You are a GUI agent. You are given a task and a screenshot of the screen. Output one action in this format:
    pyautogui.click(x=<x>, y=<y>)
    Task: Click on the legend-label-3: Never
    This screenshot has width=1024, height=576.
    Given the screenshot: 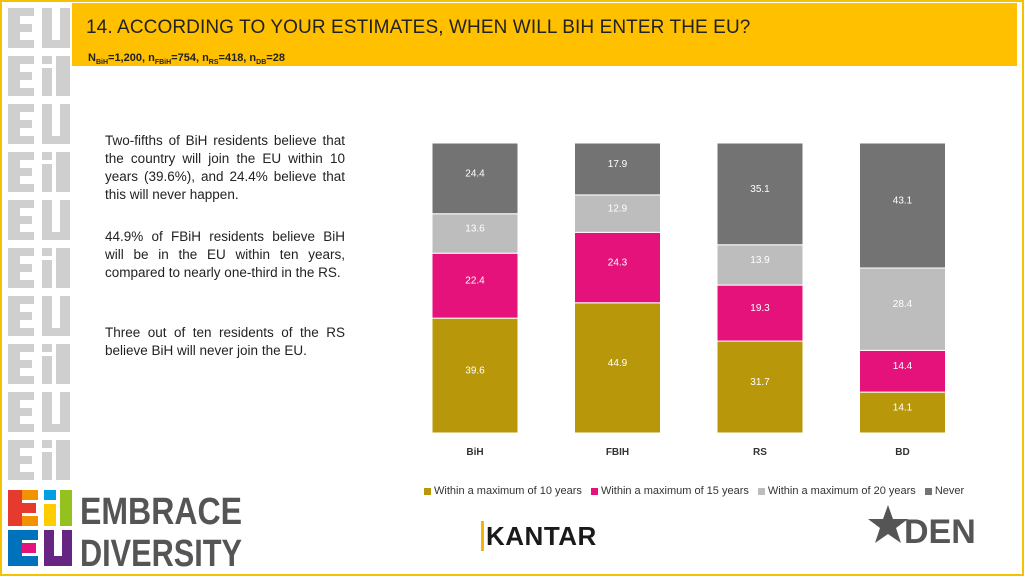 What is the action you would take?
    pyautogui.click(x=949, y=491)
    